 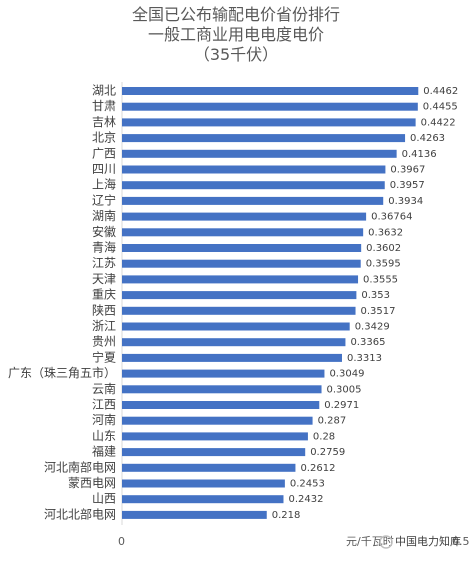 I want to click on value-label-24: 0.2612, so click(x=317, y=468).